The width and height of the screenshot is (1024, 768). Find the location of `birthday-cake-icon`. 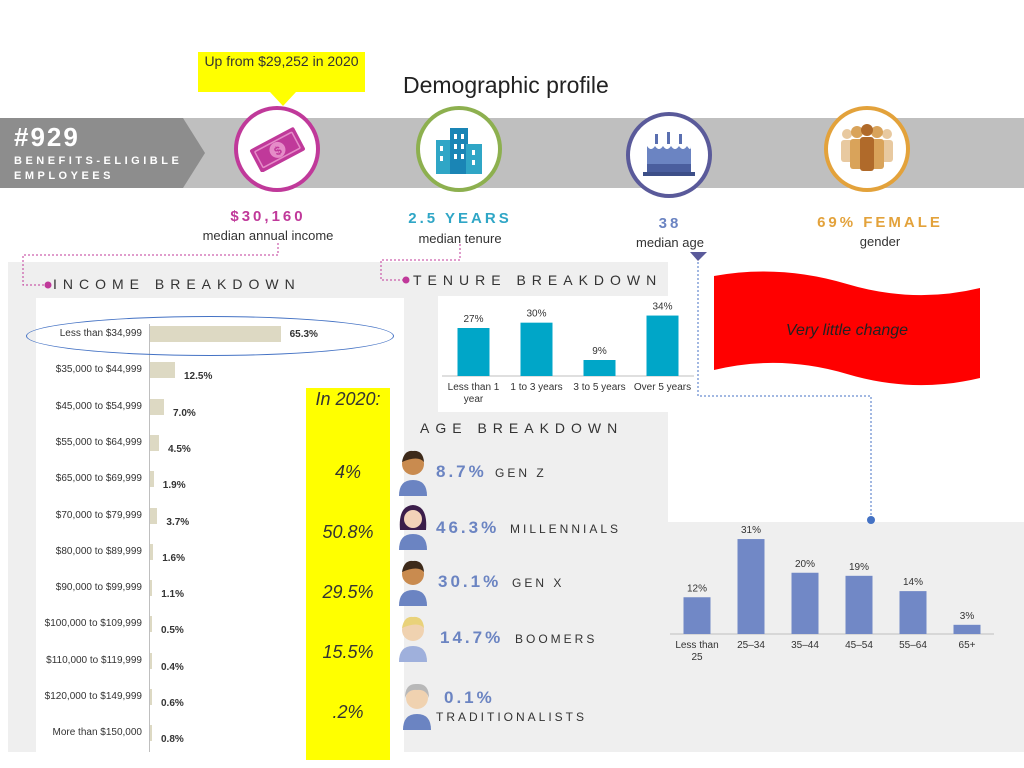

birthday-cake-icon is located at coordinates (669, 154).